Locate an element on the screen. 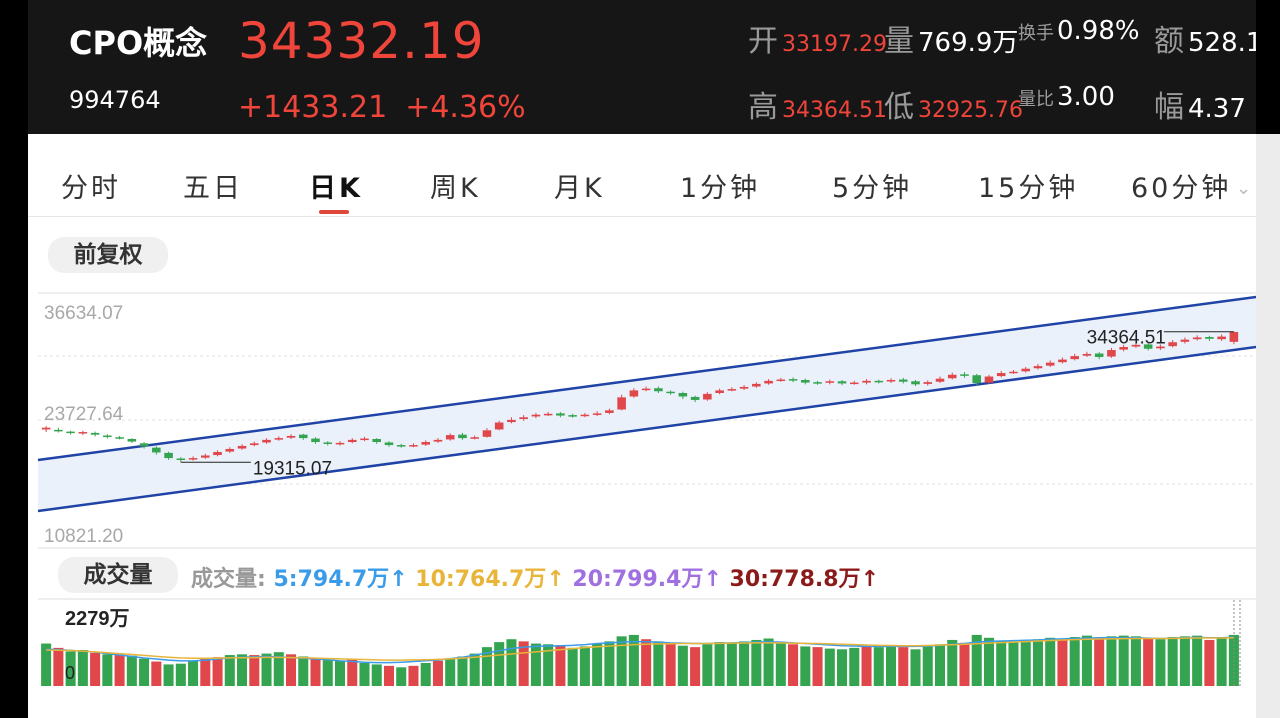  stat-high-label: 高 is located at coordinates (763, 107).